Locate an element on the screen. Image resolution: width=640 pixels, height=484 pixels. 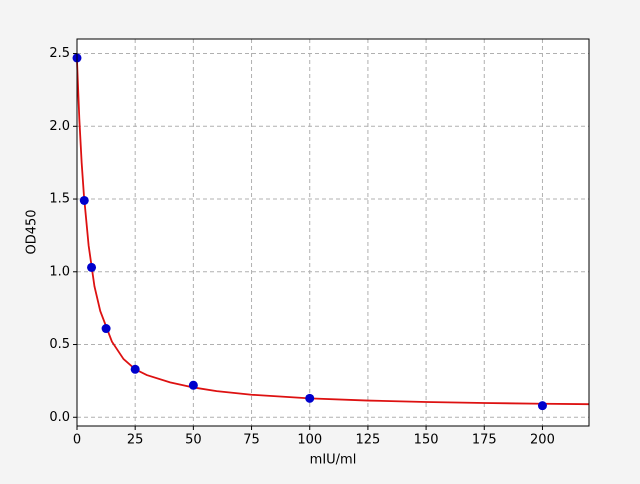
x-tick-label: 25 is located at coordinates (135, 440).